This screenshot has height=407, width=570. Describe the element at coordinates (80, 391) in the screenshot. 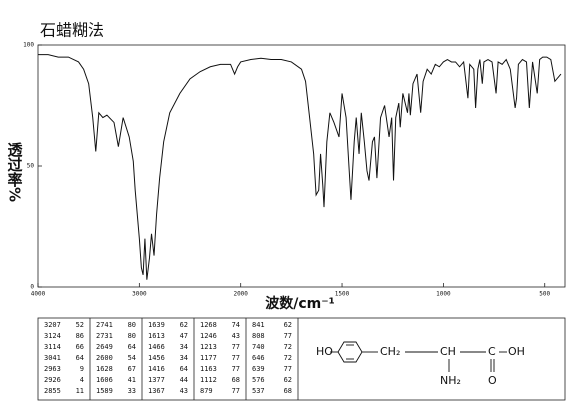

I see `peak-transmittance: 11` at that location.